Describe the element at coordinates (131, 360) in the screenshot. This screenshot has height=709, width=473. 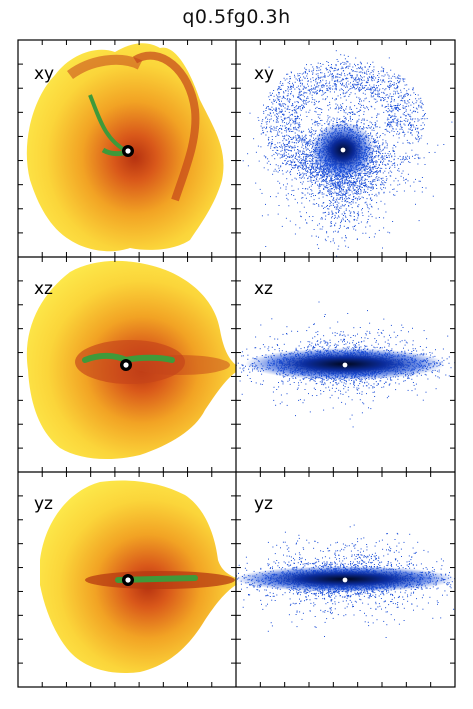
I see `gas-panel-xz` at that location.